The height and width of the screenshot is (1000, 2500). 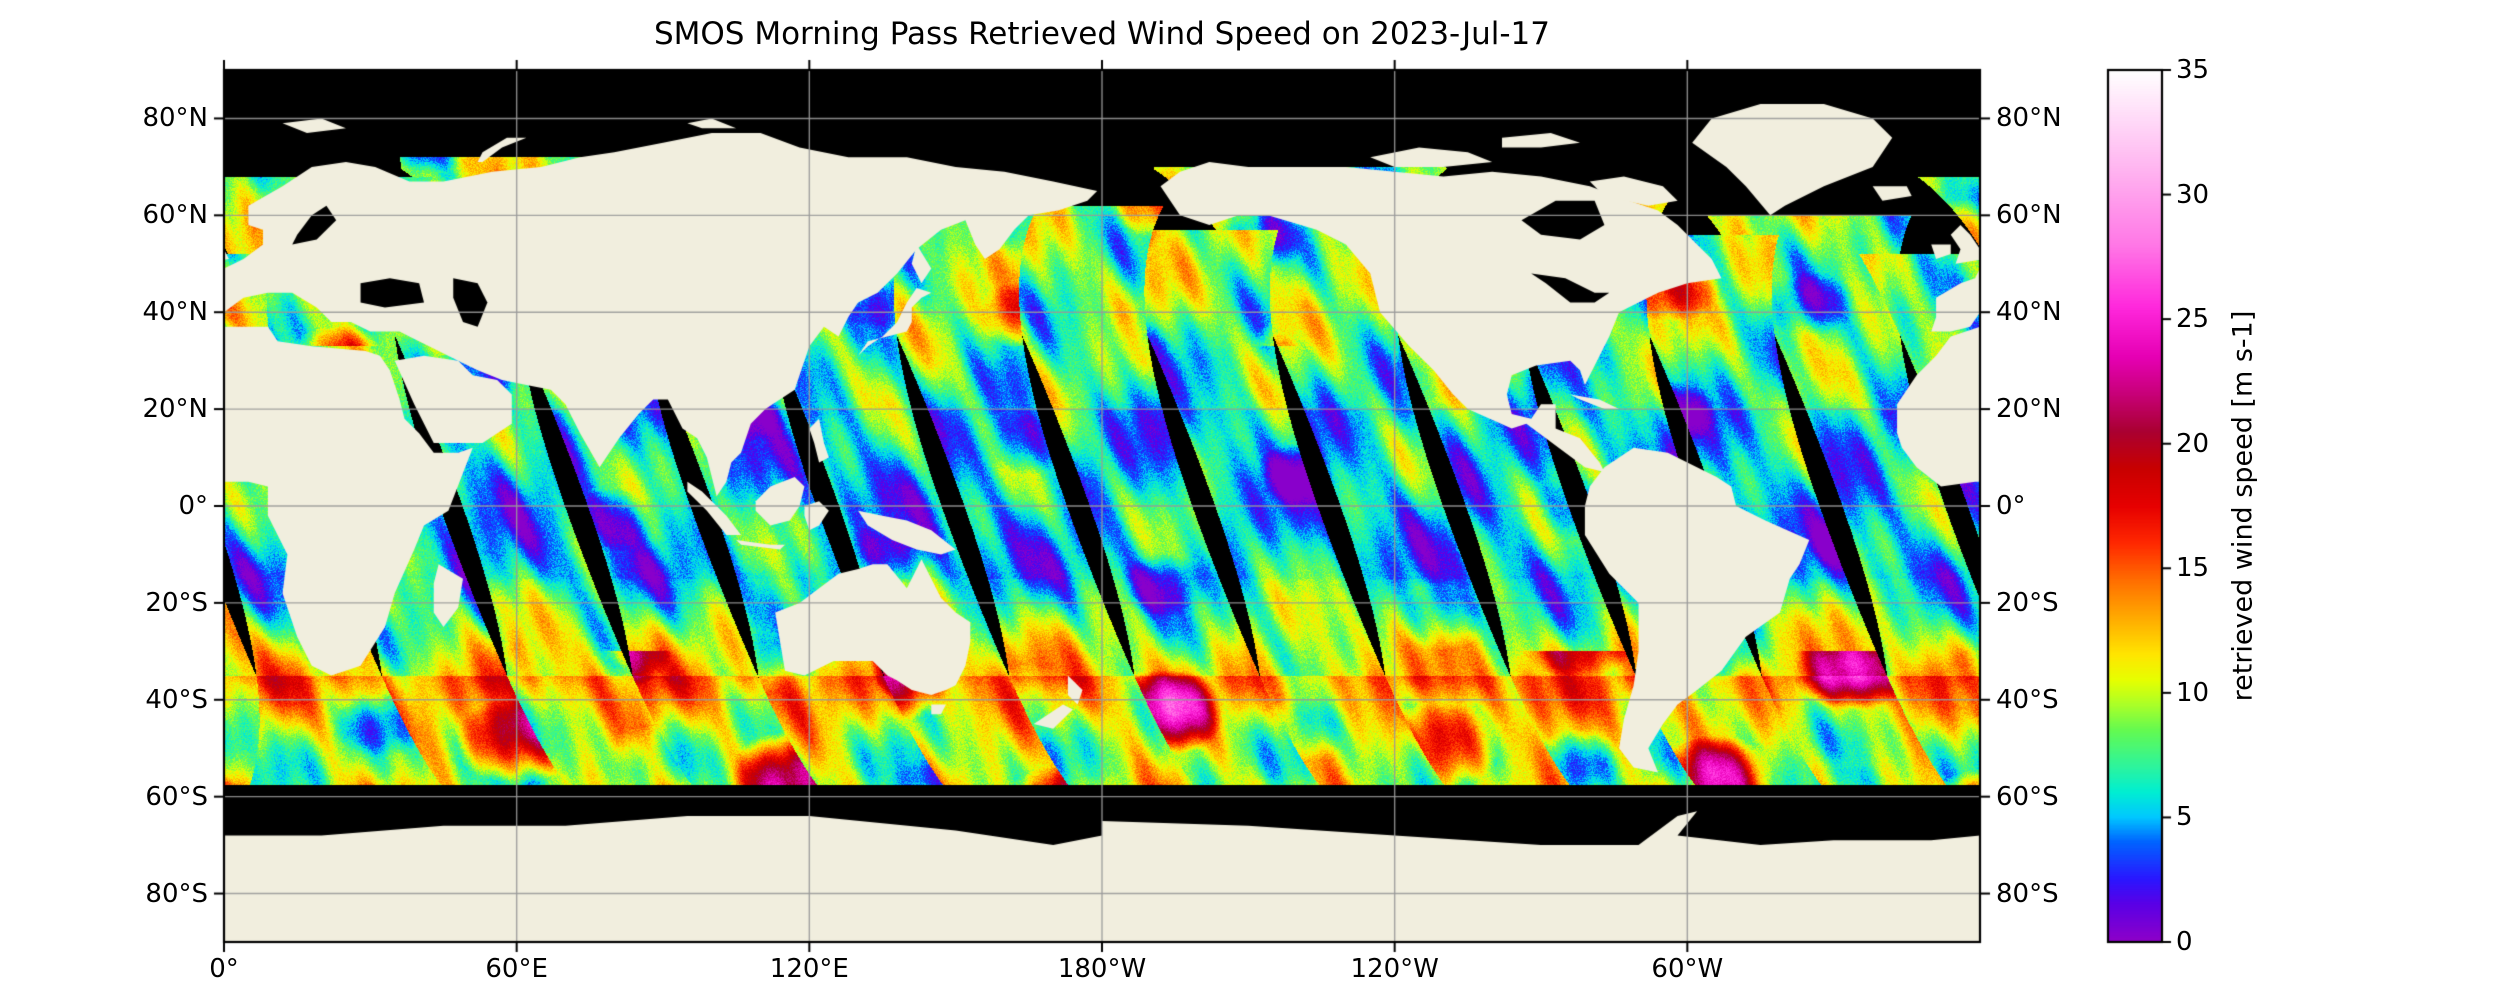 I want to click on y-axis-tick-label-left: 20°S, so click(x=176, y=602).